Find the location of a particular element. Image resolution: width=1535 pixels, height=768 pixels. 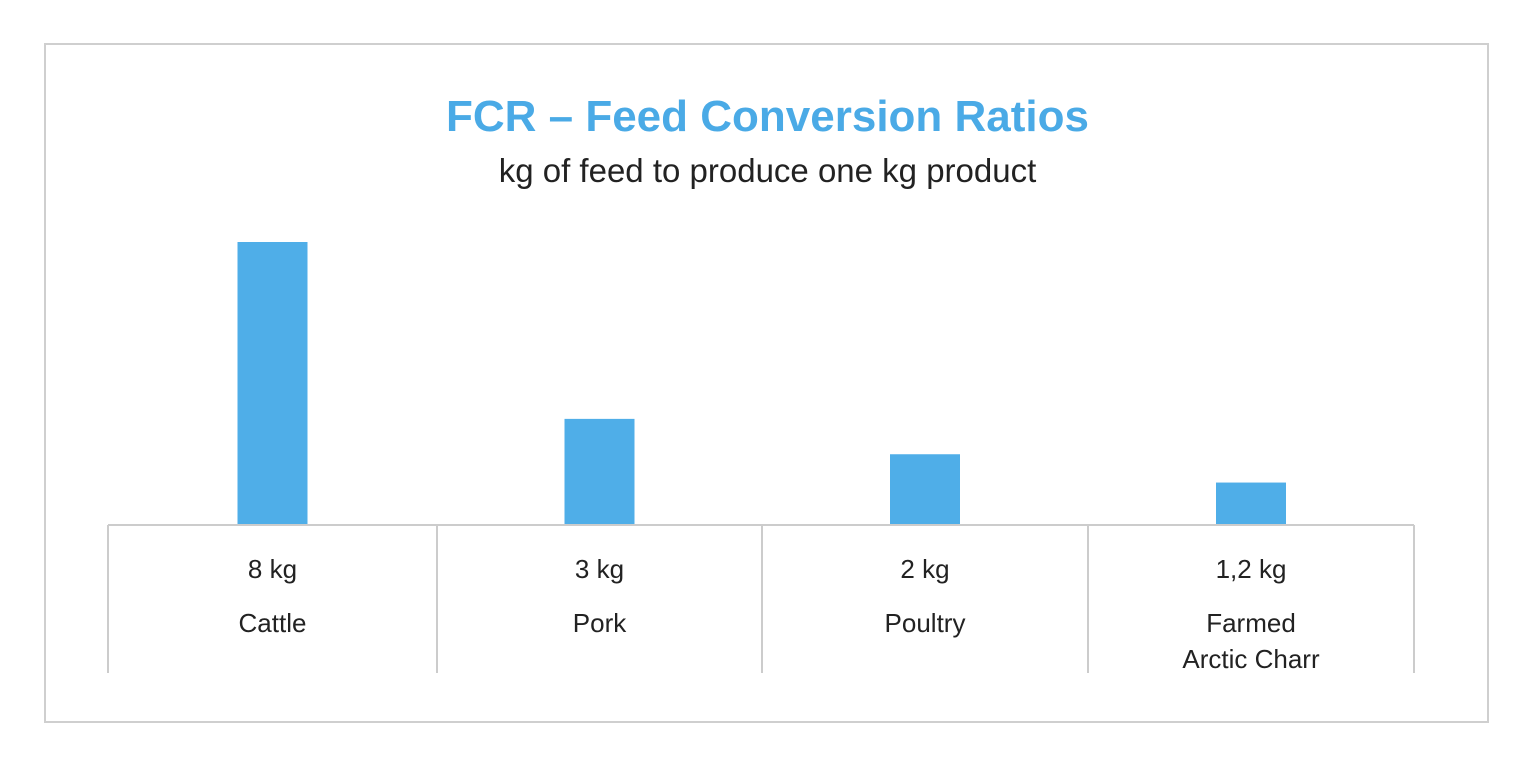

chart-title: FCR – Feed Conversion Ratios is located at coordinates (767, 116).